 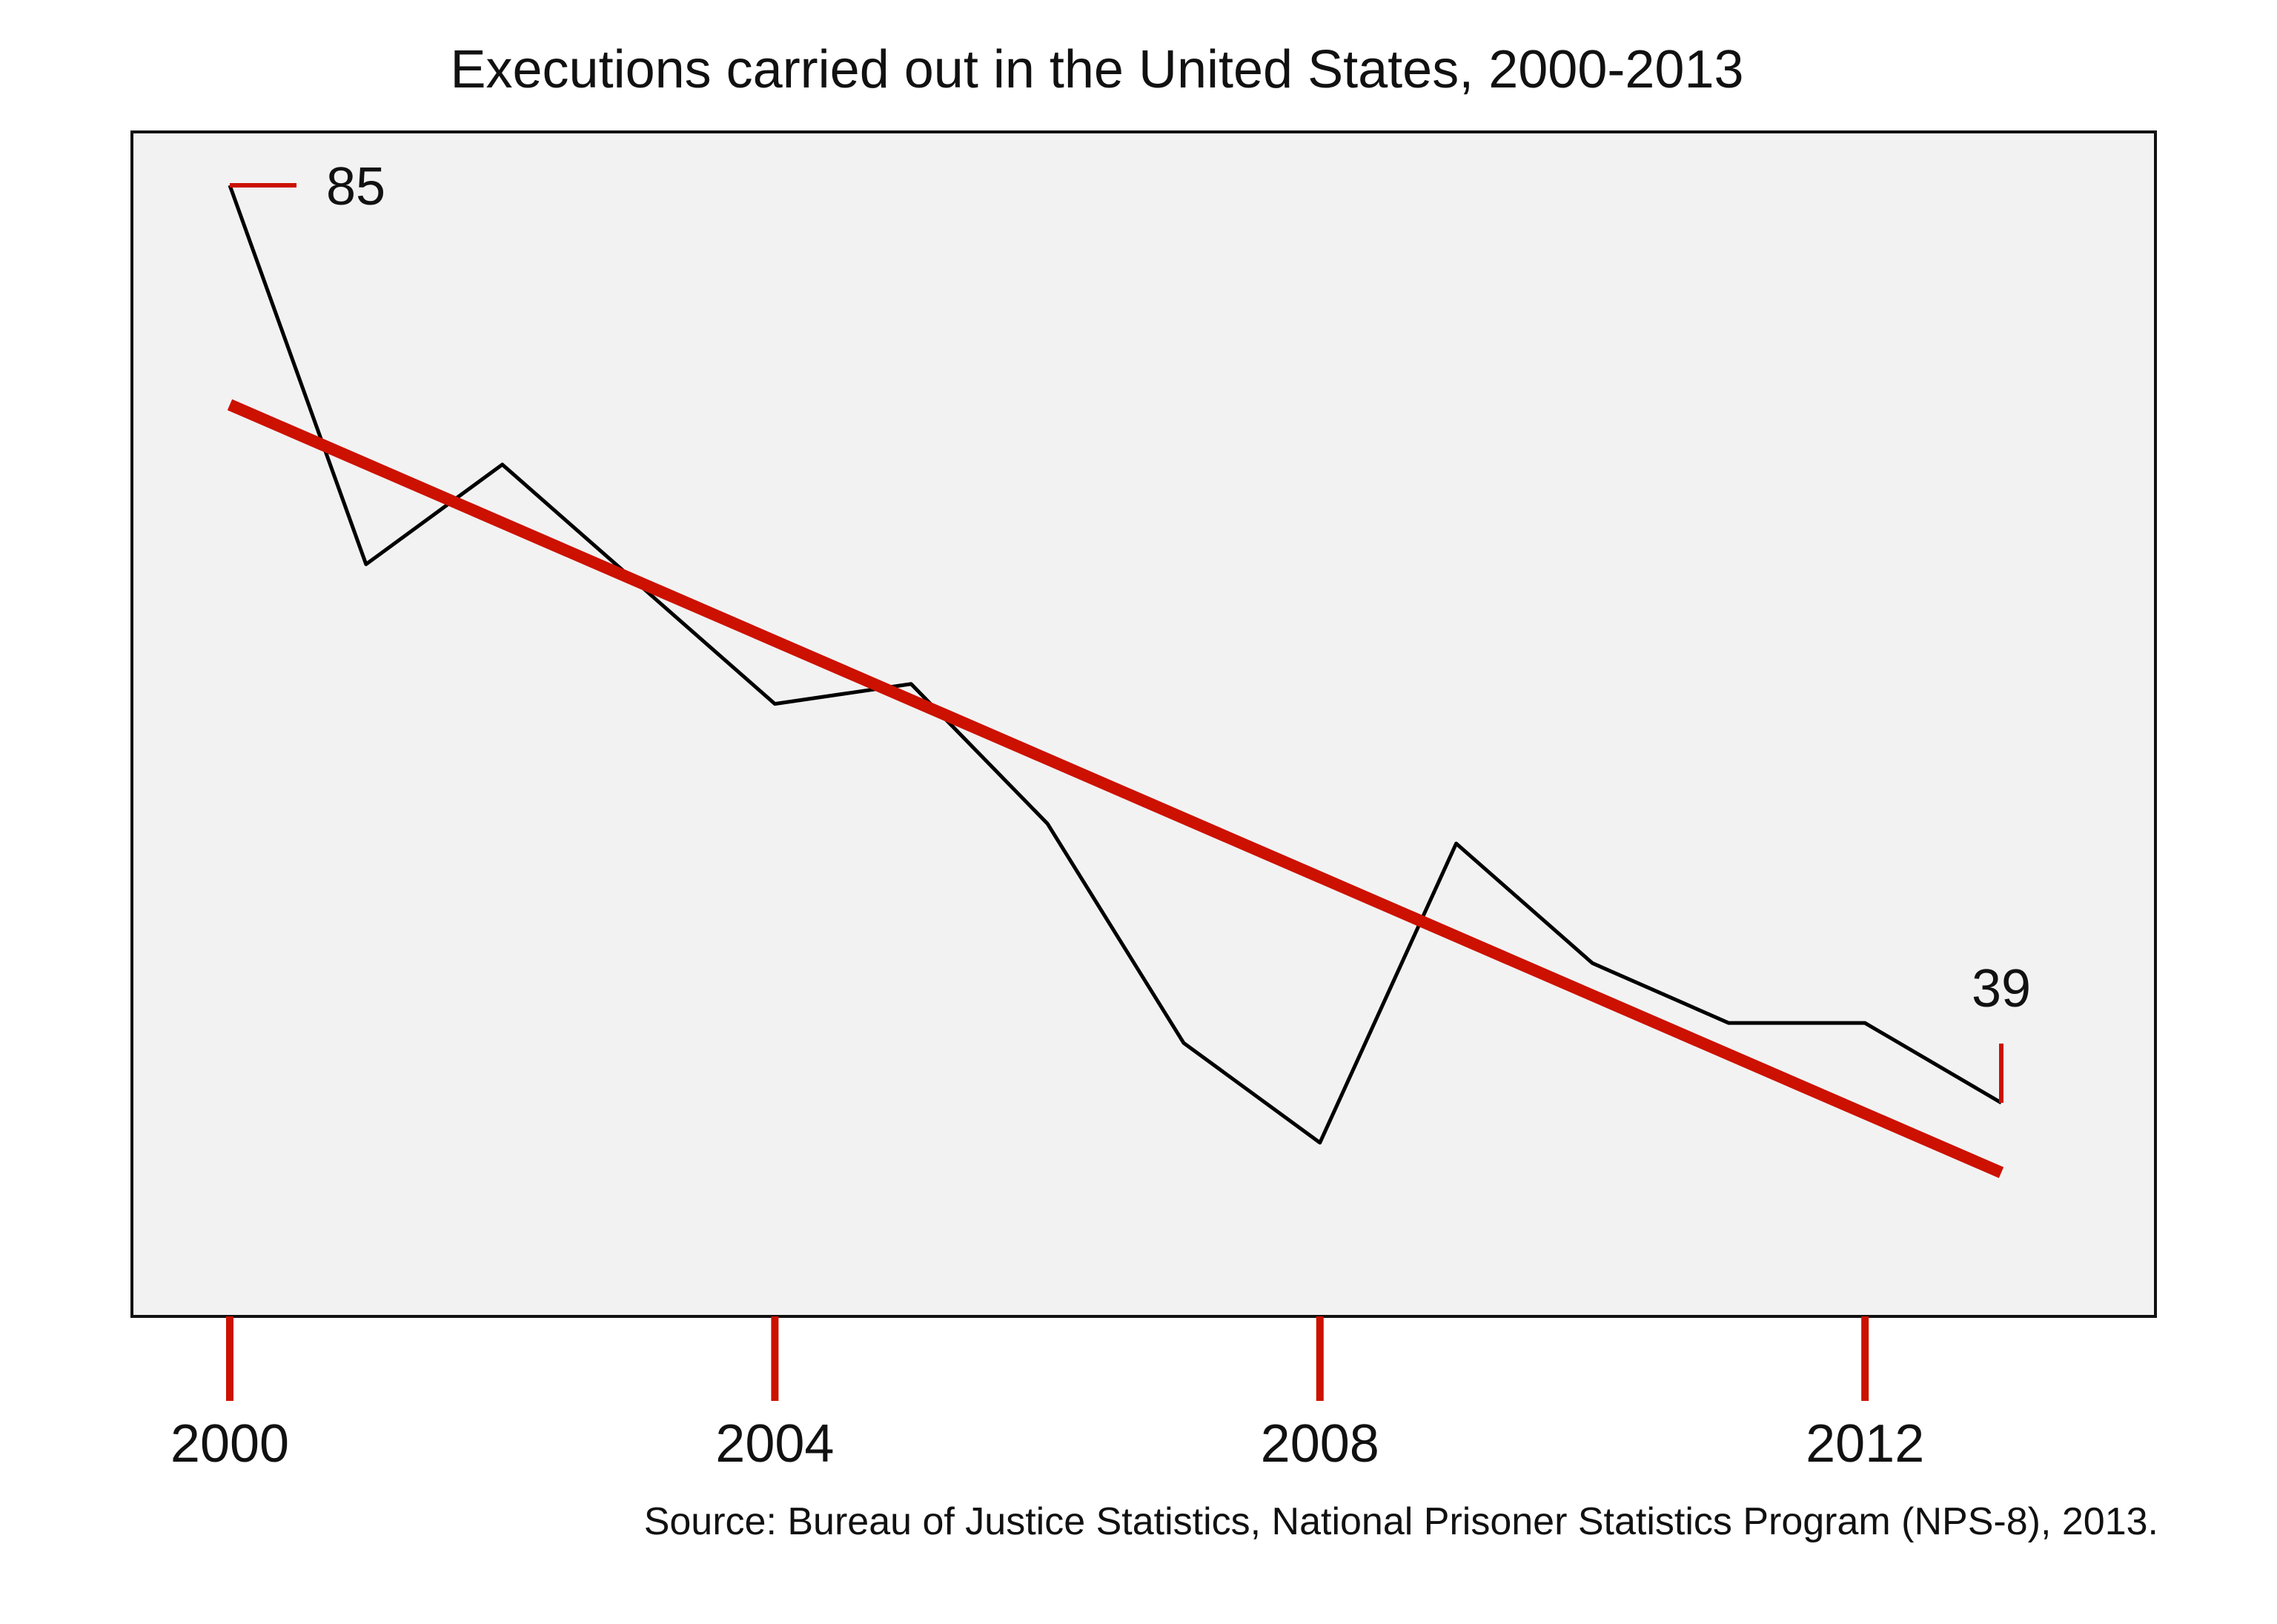 What do you see at coordinates (1865, 1444) in the screenshot?
I see `x-tick-label-2012: 2012` at bounding box center [1865, 1444].